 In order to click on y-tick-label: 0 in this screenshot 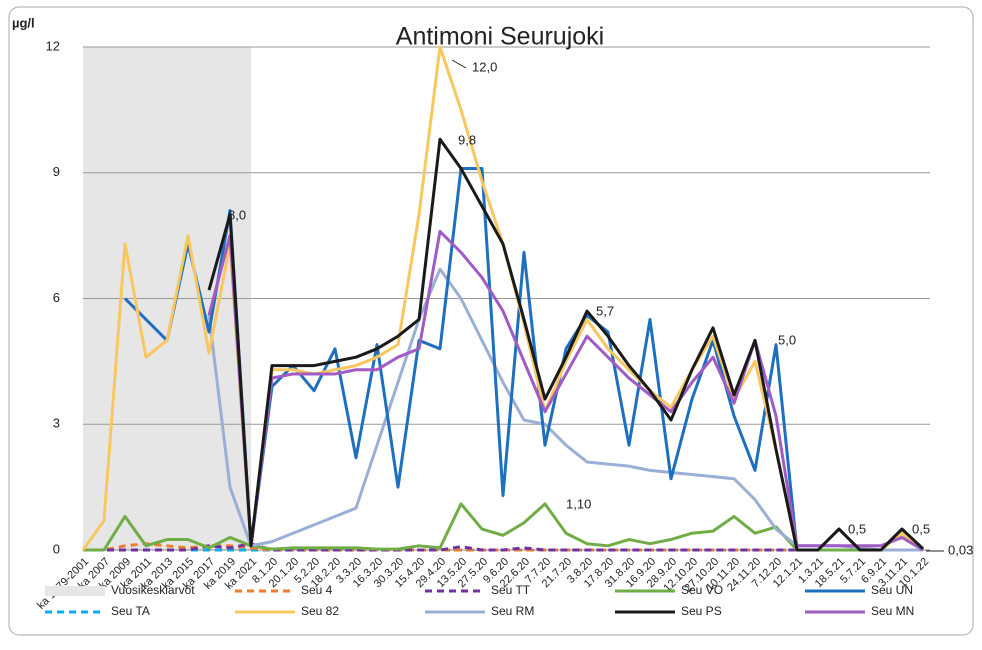, I will do `click(56, 548)`.